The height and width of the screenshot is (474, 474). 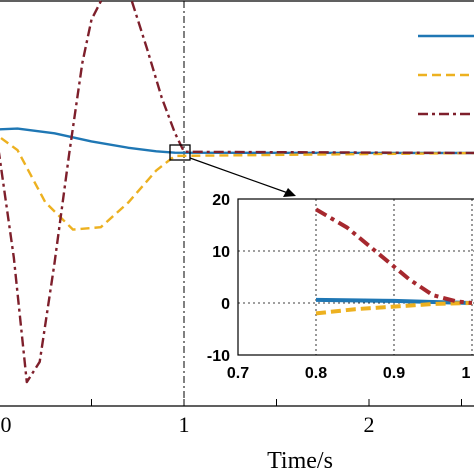 What do you see at coordinates (316, 373) in the screenshot?
I see `inset-x-tick-label: 0.8` at bounding box center [316, 373].